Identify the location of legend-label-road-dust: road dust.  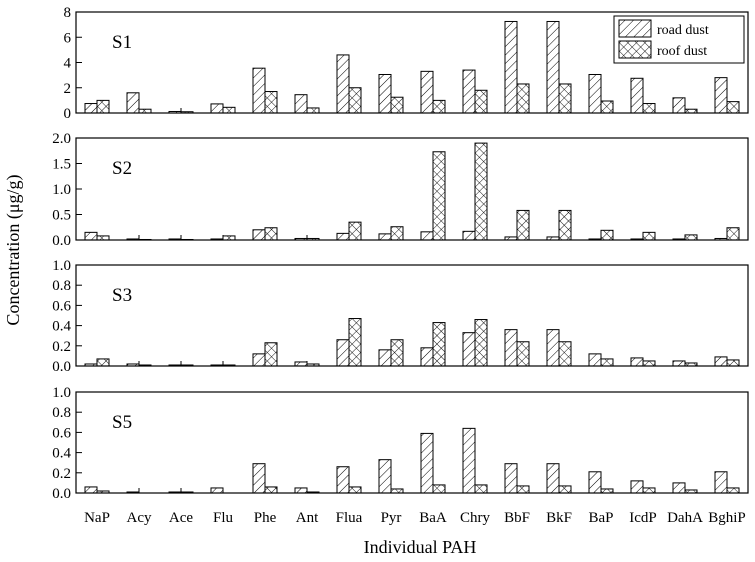
(683, 30).